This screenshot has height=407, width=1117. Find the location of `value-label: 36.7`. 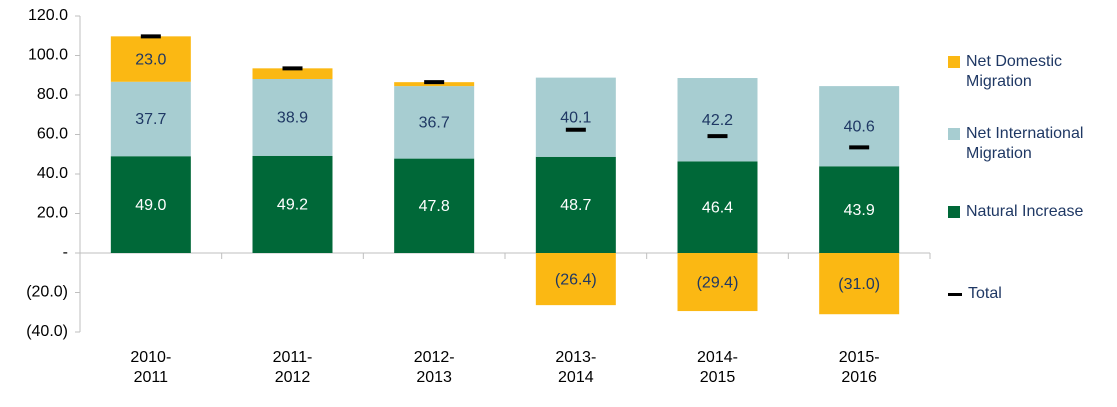

value-label: 36.7 is located at coordinates (434, 123).